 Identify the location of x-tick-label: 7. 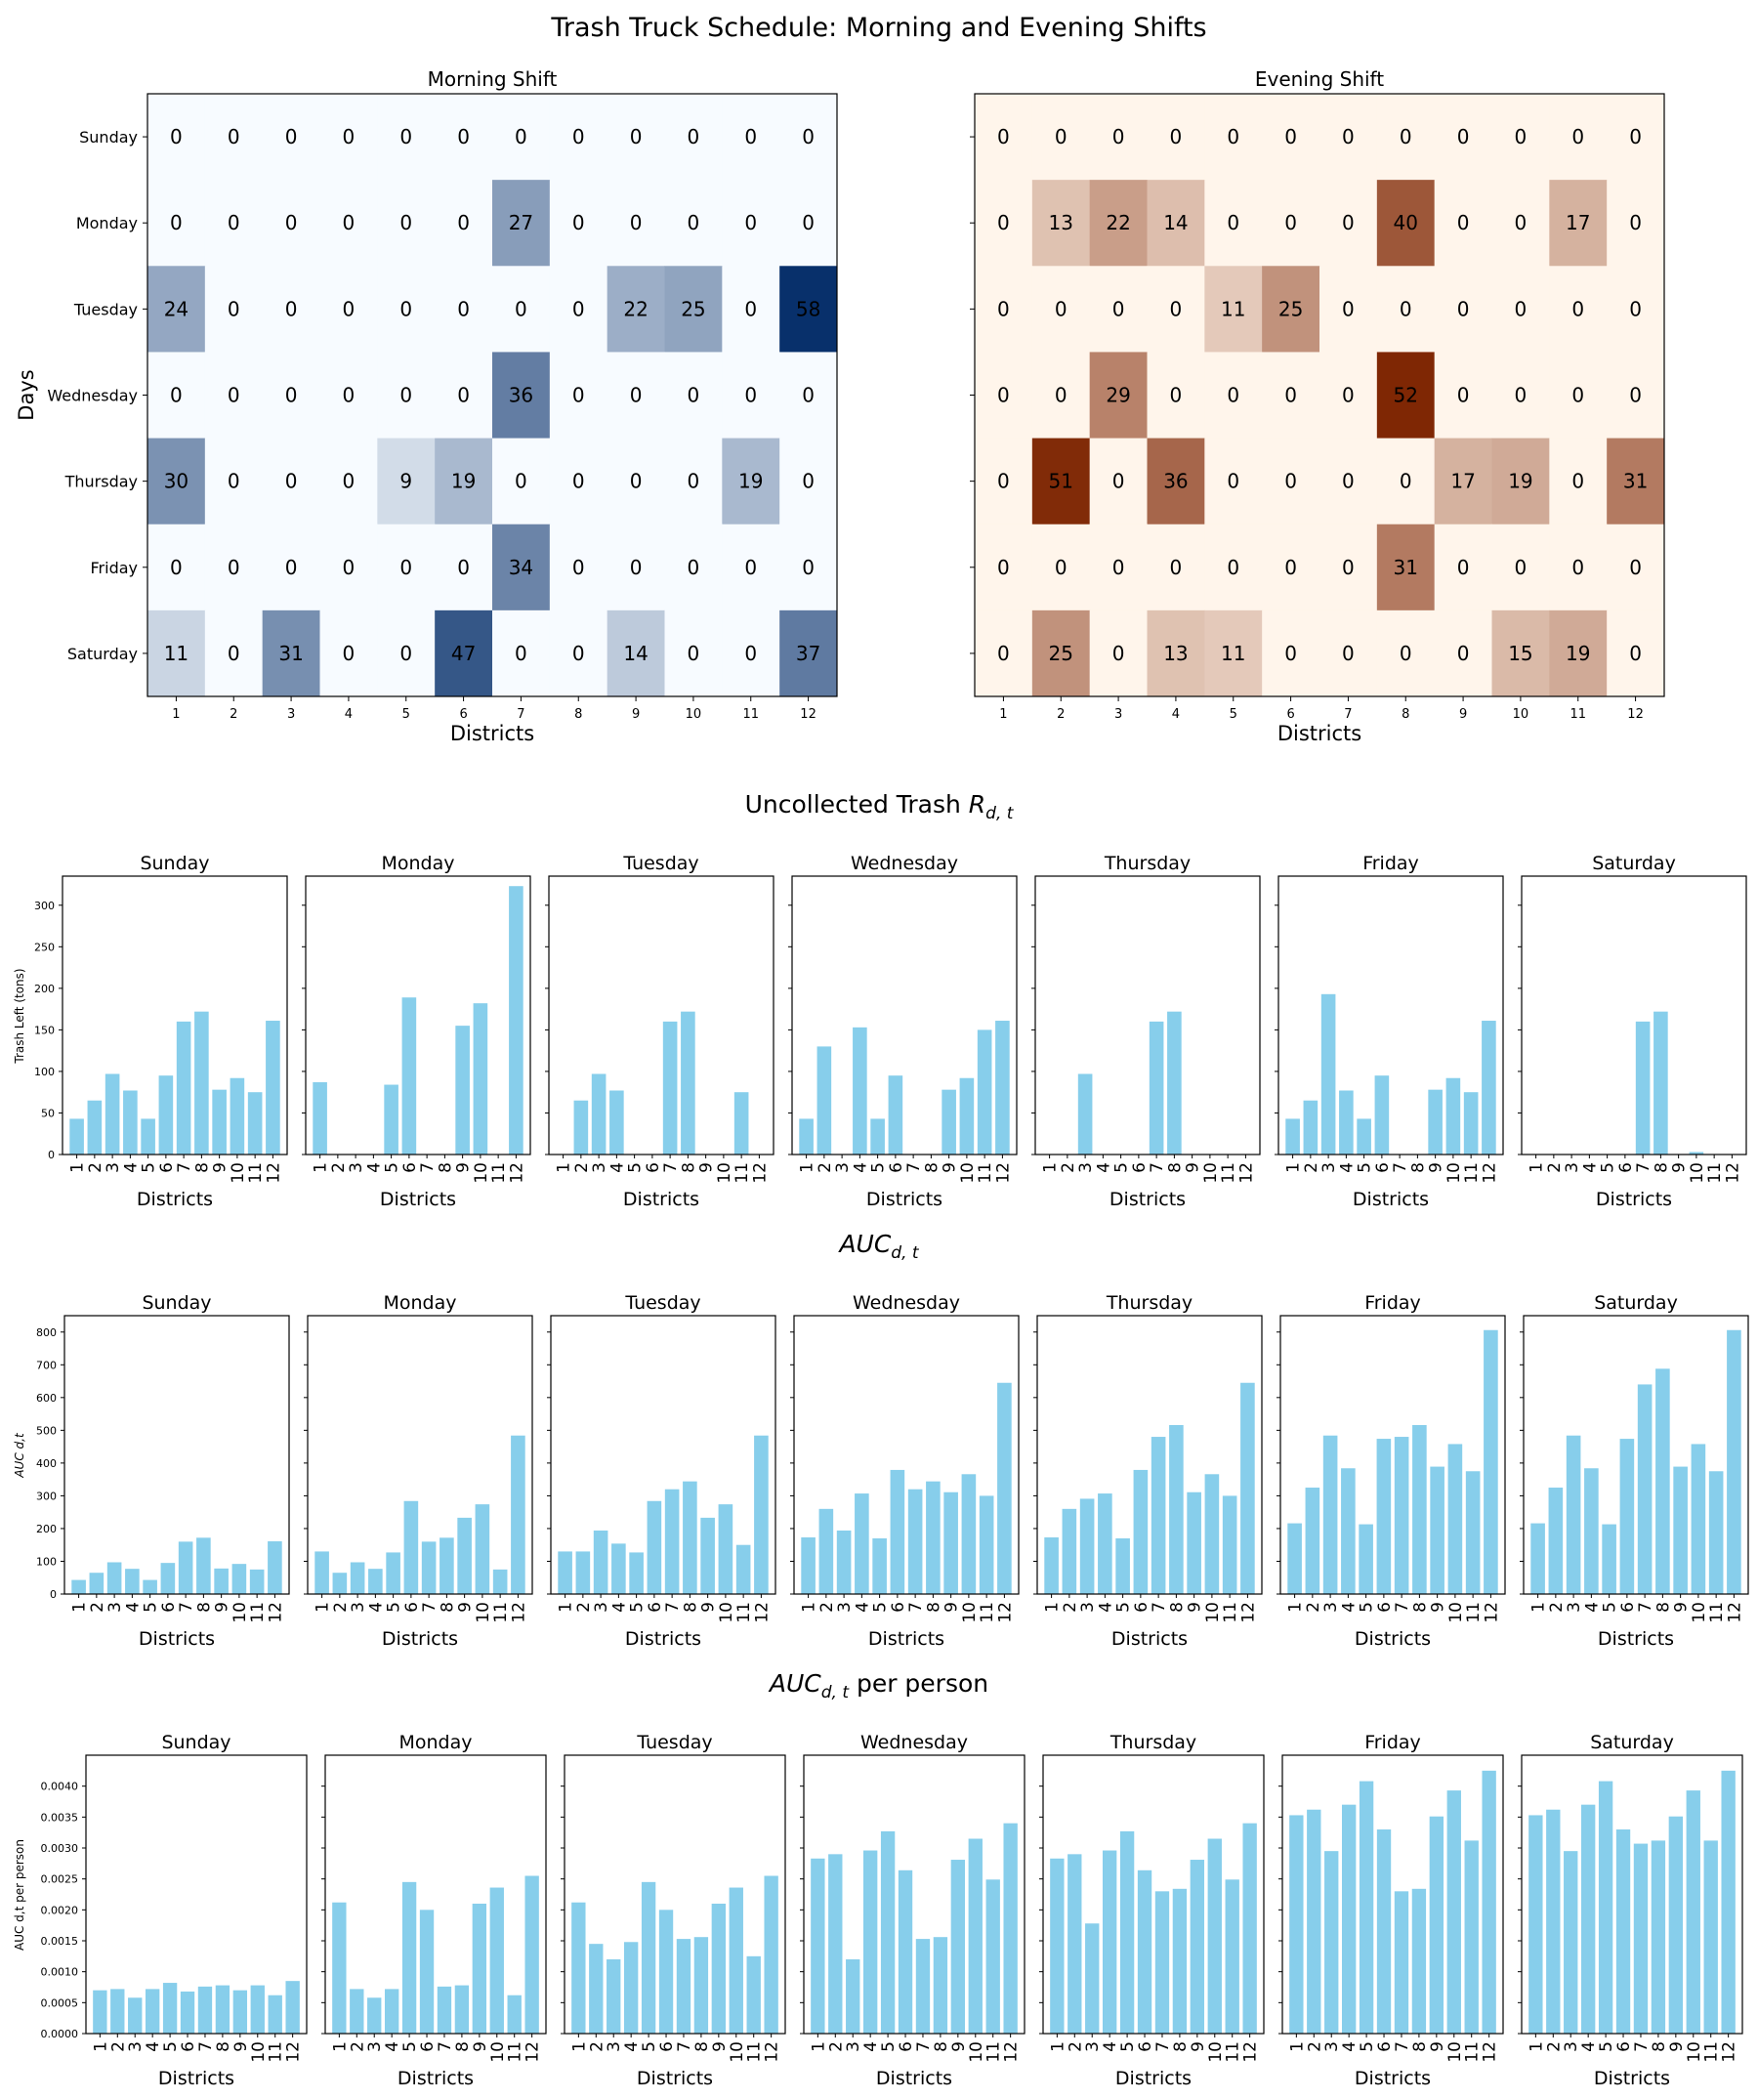
(1157, 1167).